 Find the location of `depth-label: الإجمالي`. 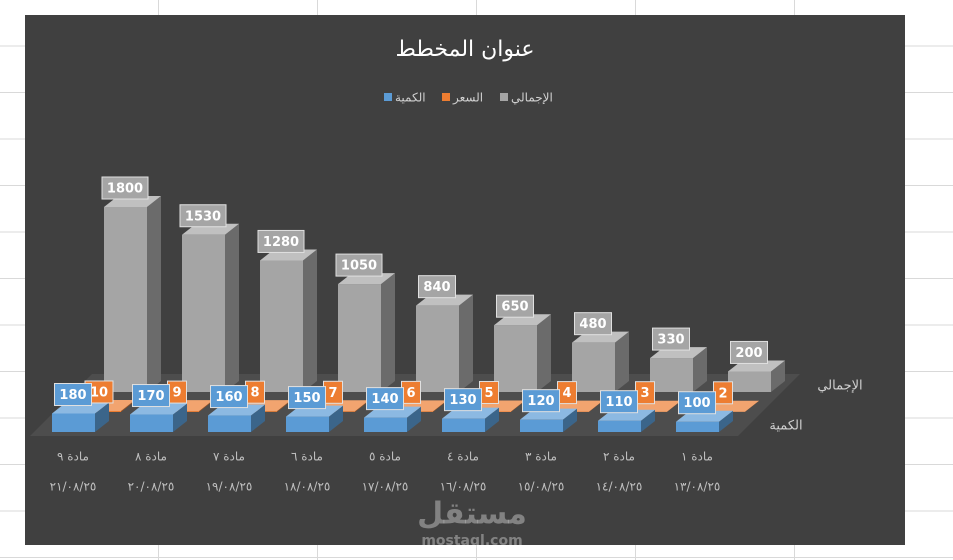

depth-label: الإجمالي is located at coordinates (839, 386).